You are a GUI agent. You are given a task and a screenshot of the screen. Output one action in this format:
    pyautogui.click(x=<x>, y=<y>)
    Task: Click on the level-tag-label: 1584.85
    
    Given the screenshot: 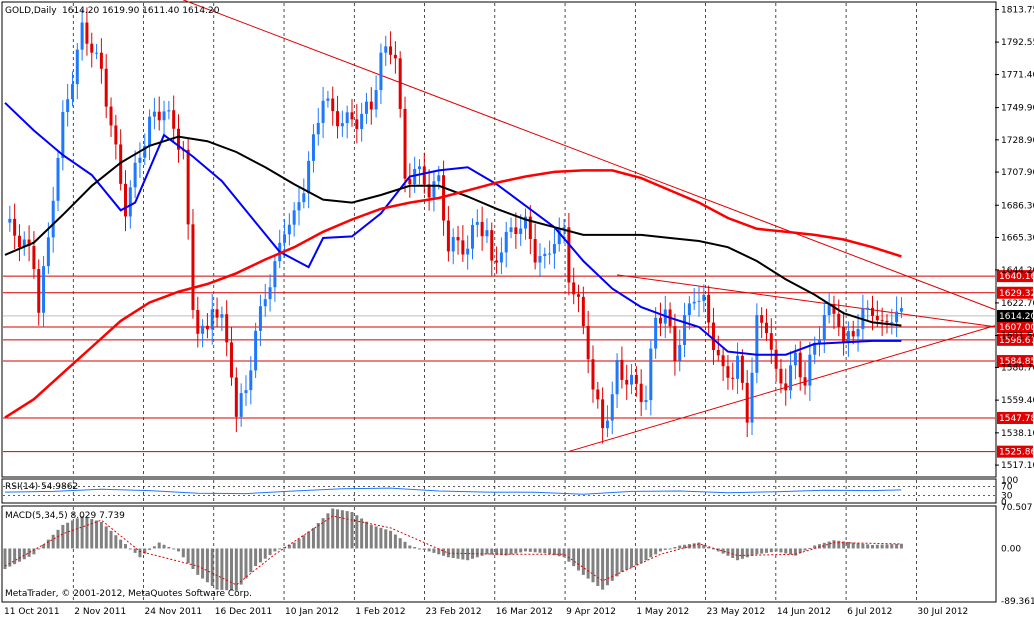 What is the action you would take?
    pyautogui.click(x=1016, y=362)
    